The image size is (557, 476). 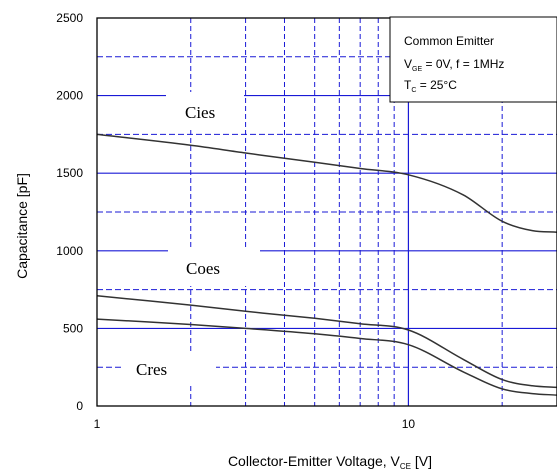 What do you see at coordinates (449, 41) in the screenshot?
I see `legend-line-1: Common Emitter` at bounding box center [449, 41].